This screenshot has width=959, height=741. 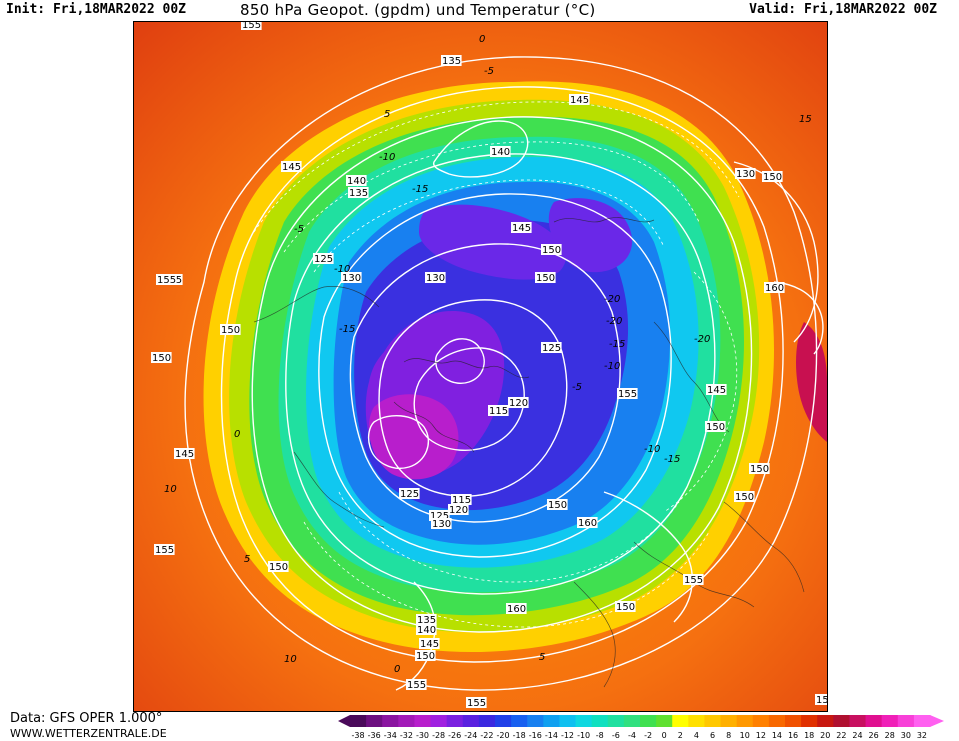 What do you see at coordinates (761, 735) in the screenshot?
I see `legend-tick-label: 12` at bounding box center [761, 735].